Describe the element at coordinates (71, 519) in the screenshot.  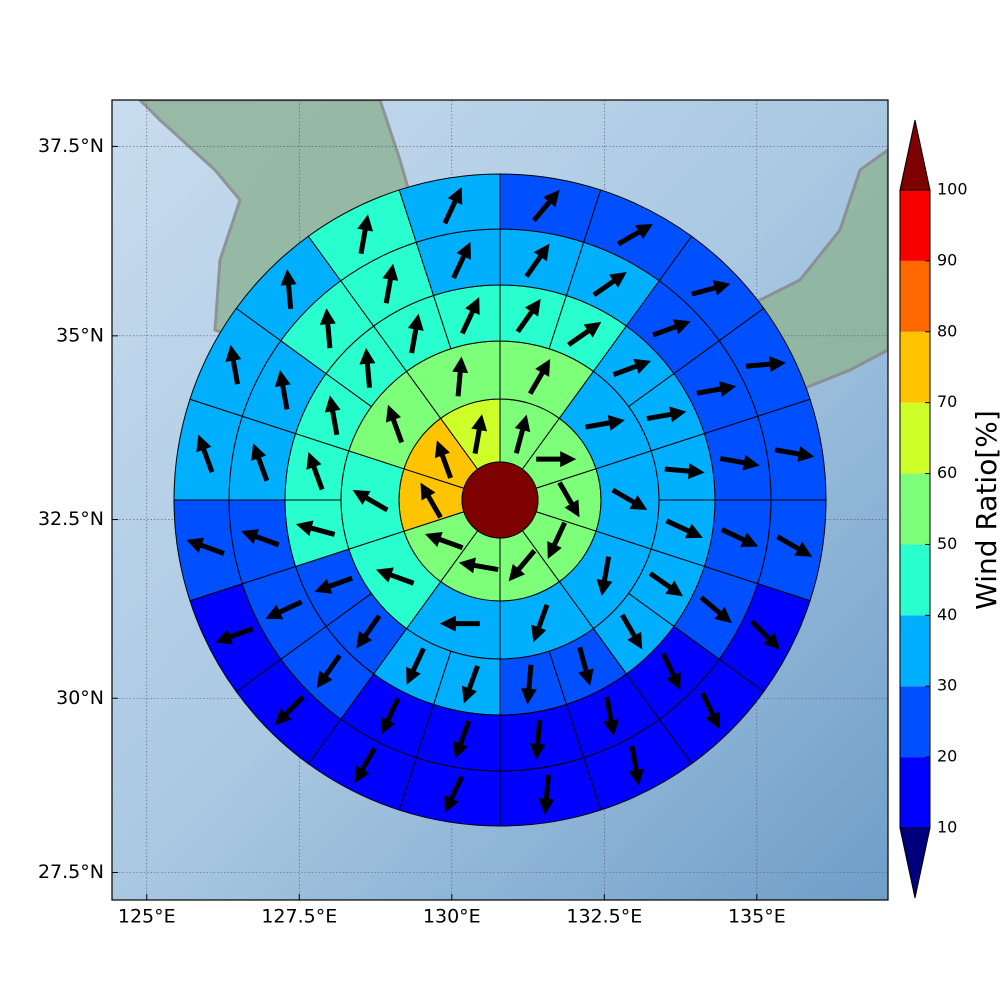
I see `y-tick-label: 32.5°N` at that location.